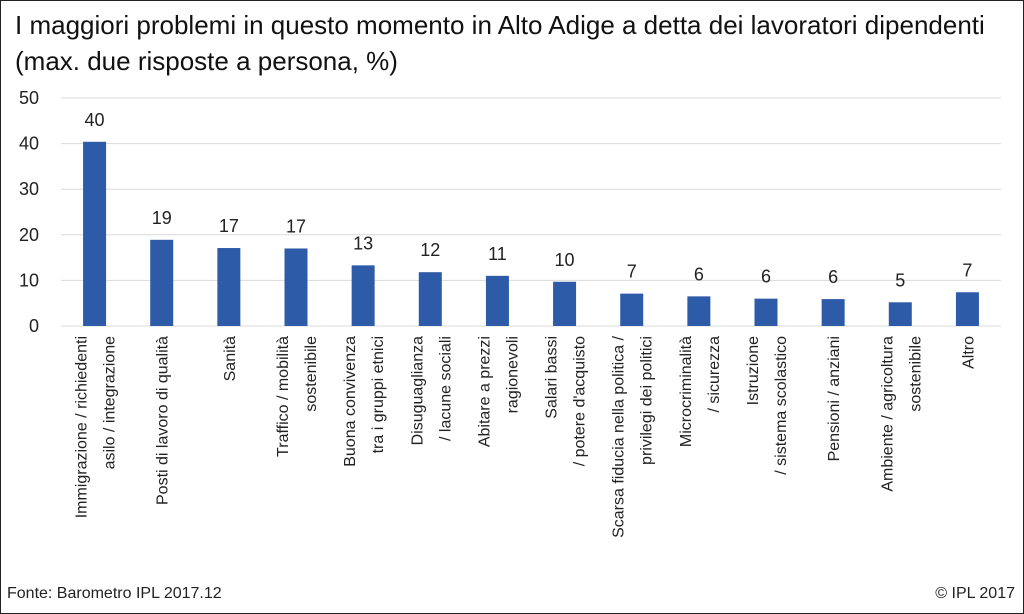 Image resolution: width=1024 pixels, height=614 pixels. Describe the element at coordinates (82, 427) in the screenshot. I see `x-tick-label-line: Immigrazione / richiedenti` at that location.